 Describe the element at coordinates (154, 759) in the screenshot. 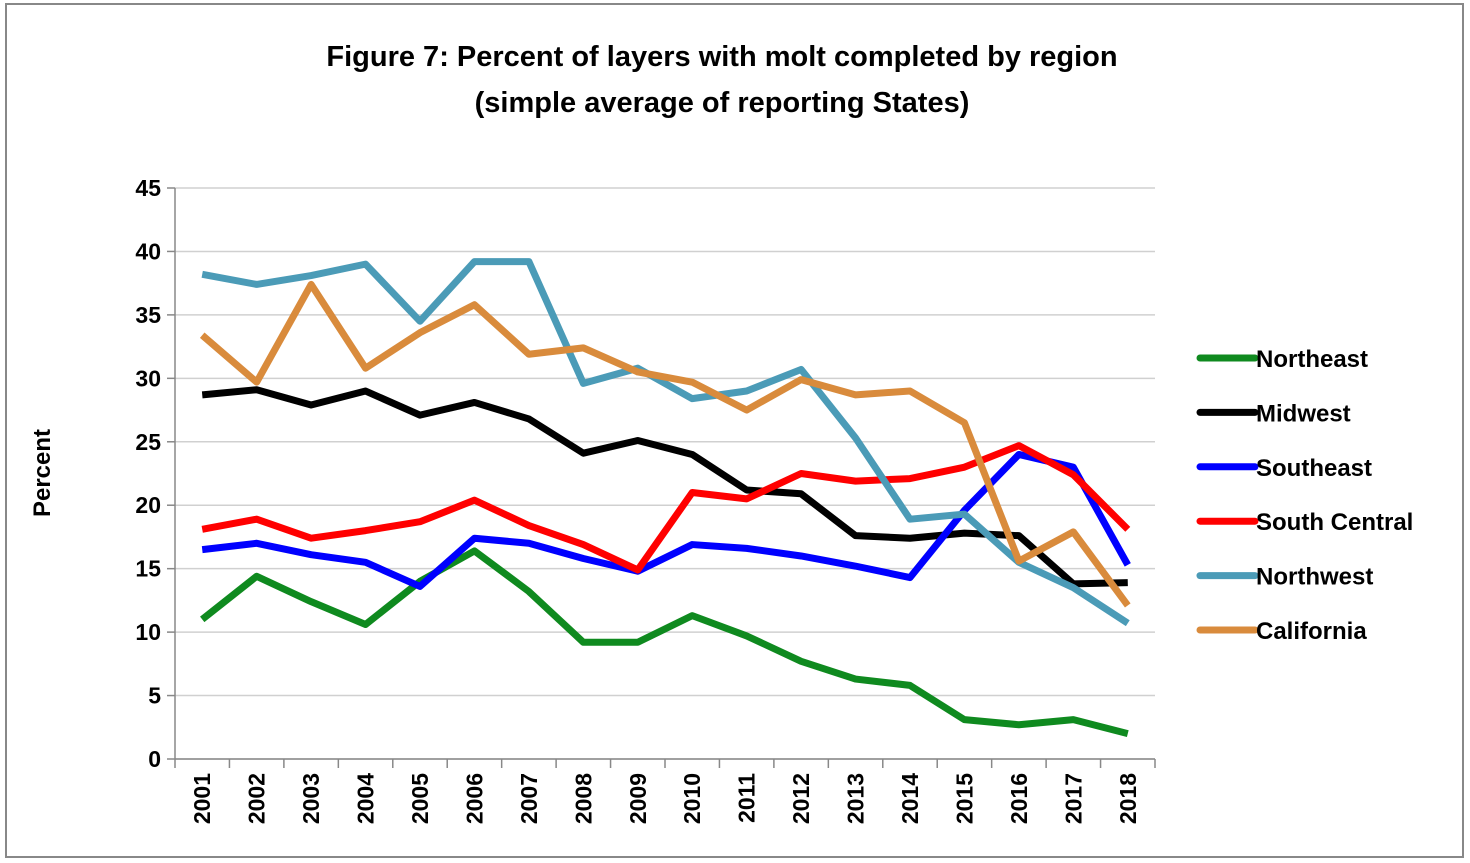

I see `y-tick-label: 0` at that location.